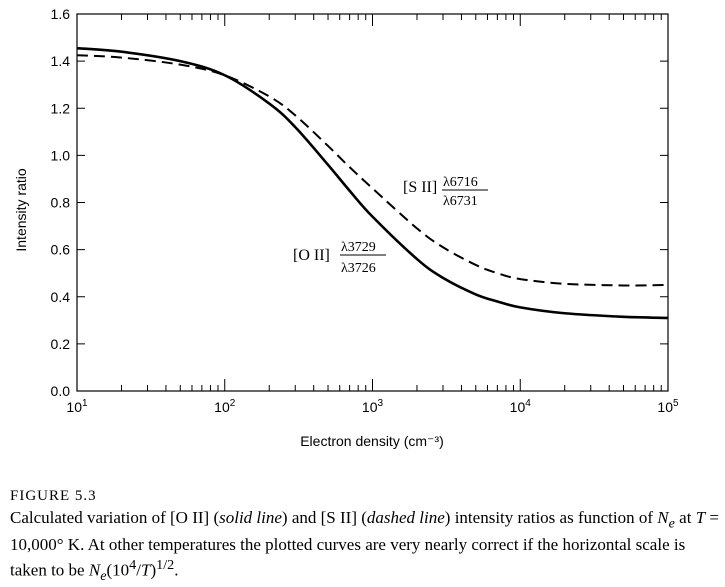 This screenshot has height=587, width=725. Describe the element at coordinates (61, 108) in the screenshot. I see `y-tick-label: 1.2` at that location.